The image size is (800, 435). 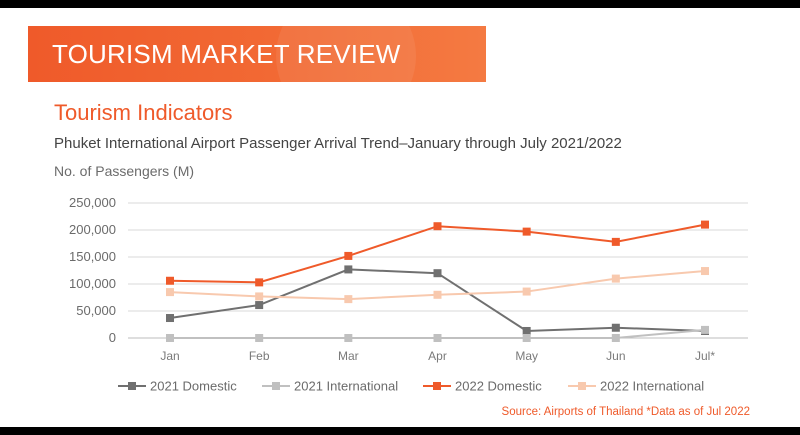 I want to click on series-2021-international, so click(x=437, y=333).